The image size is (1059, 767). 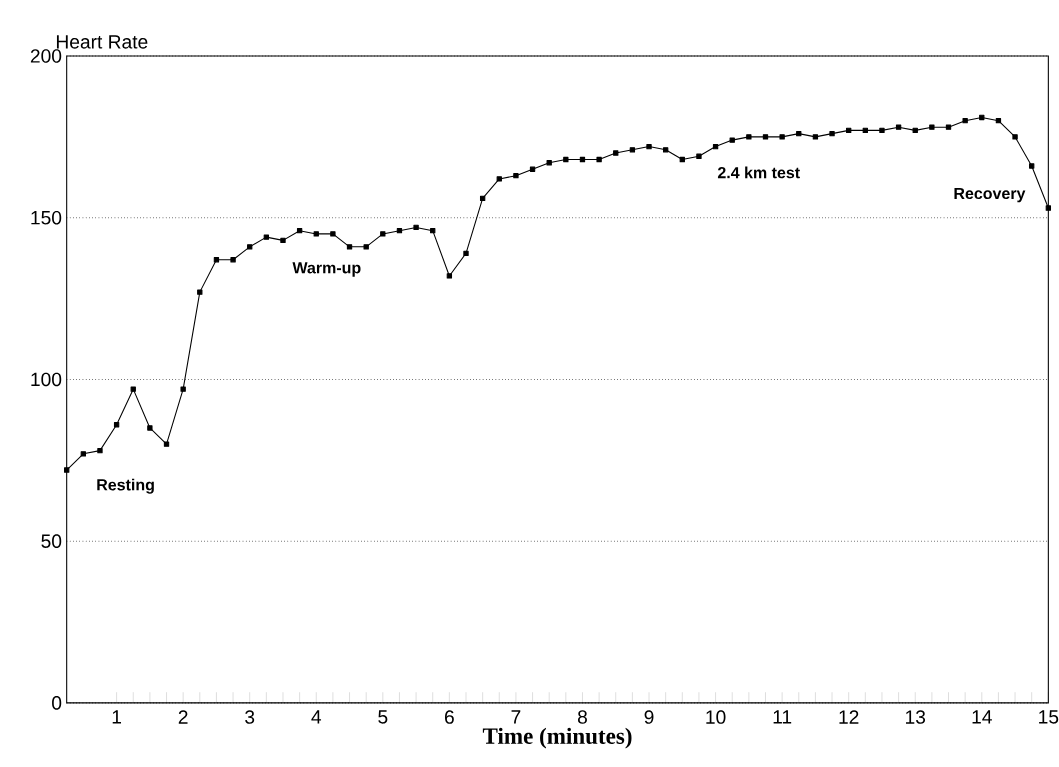 What do you see at coordinates (649, 717) in the screenshot?
I see `x-tick-label: 9` at bounding box center [649, 717].